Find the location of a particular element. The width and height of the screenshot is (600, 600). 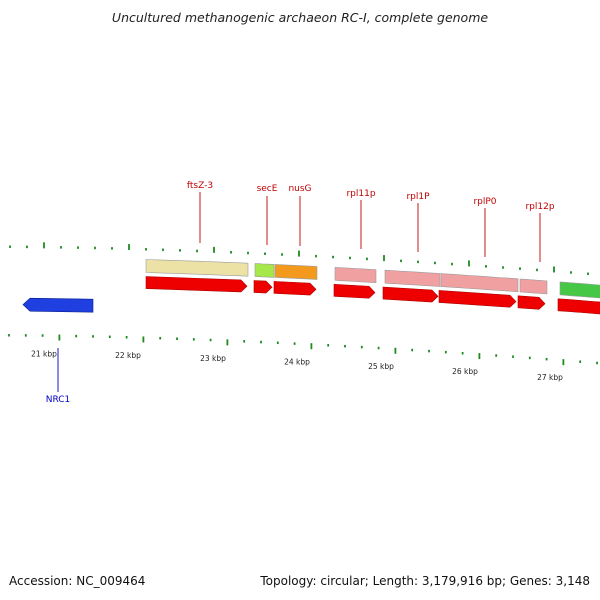

cog-gene-track is located at coordinates (372, 279).